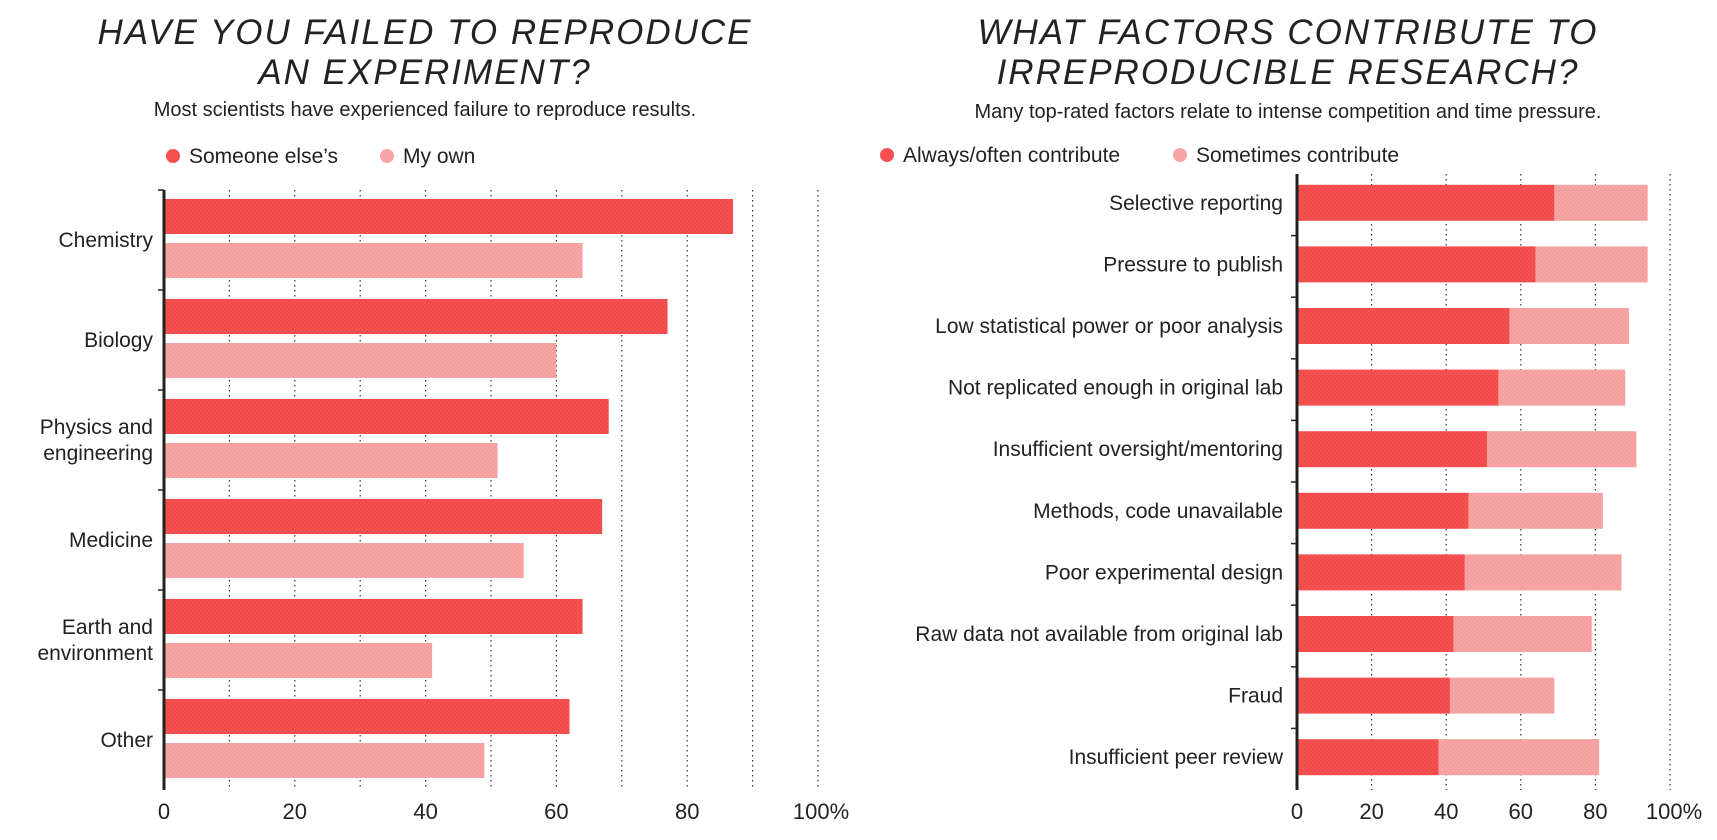 Image resolution: width=1717 pixels, height=840 pixels. What do you see at coordinates (96, 427) in the screenshot?
I see `category-label-physics-and-engineering: Physics and` at bounding box center [96, 427].